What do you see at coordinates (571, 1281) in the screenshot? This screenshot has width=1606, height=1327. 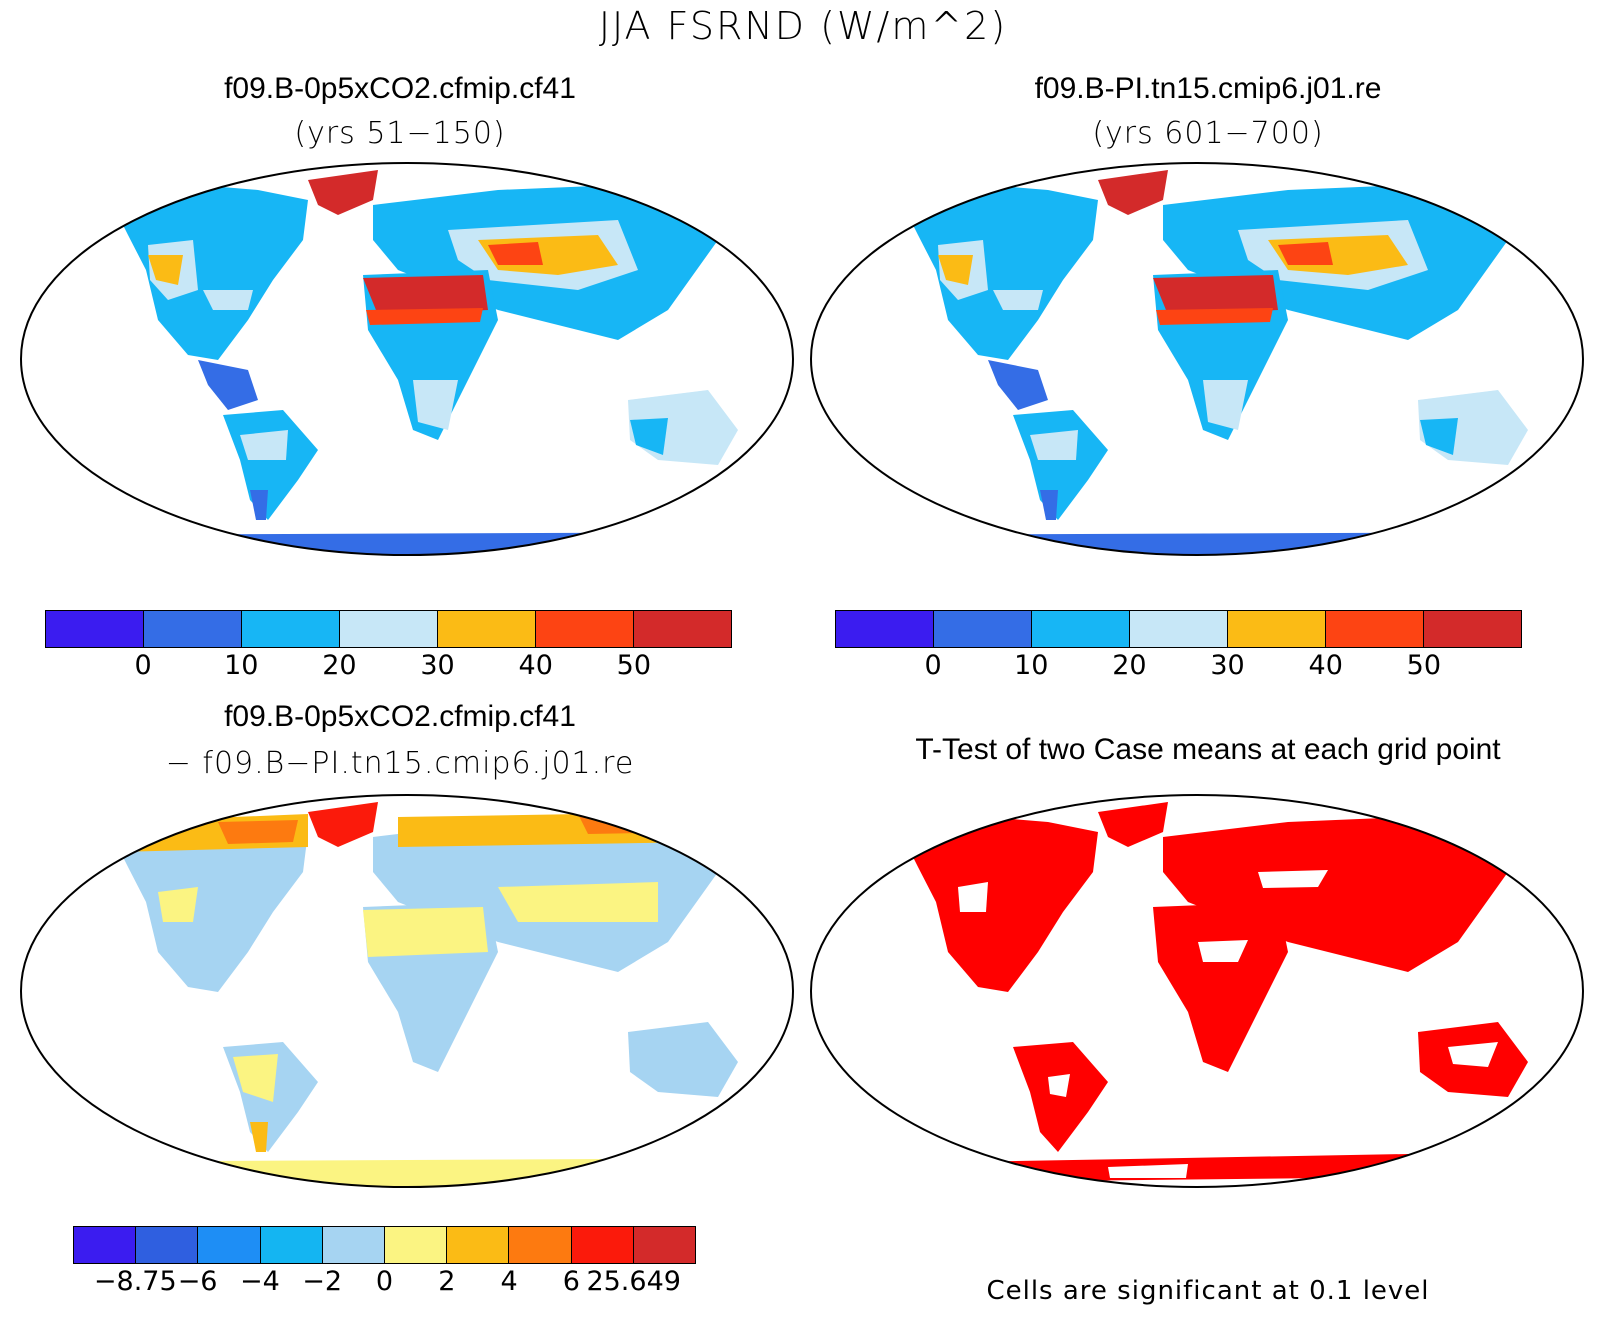 I see `colorbar-tick-label: 6` at bounding box center [571, 1281].